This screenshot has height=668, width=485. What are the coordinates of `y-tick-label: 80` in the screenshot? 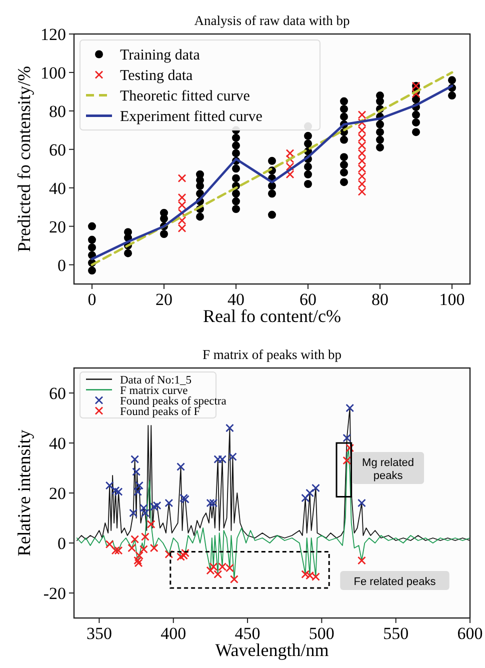 It's located at (57, 111).